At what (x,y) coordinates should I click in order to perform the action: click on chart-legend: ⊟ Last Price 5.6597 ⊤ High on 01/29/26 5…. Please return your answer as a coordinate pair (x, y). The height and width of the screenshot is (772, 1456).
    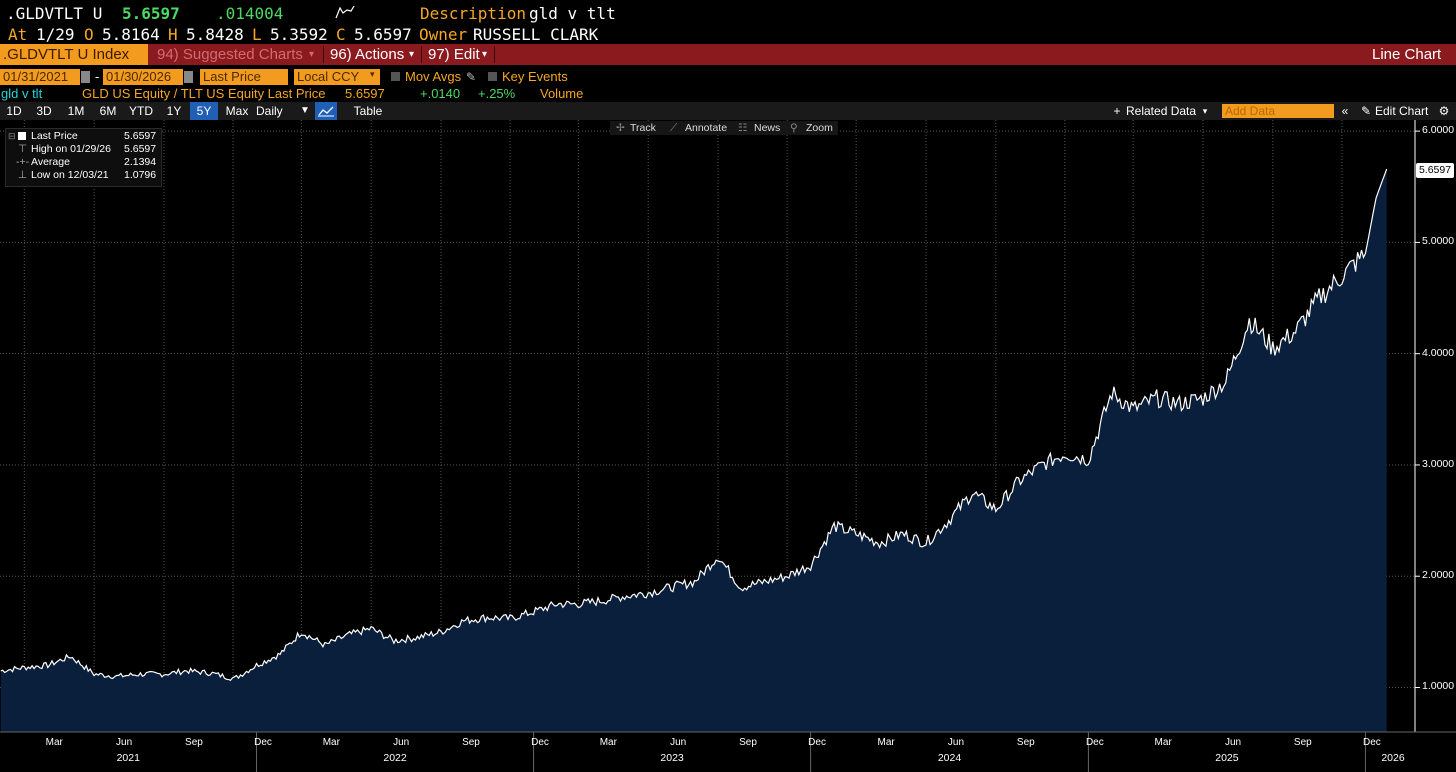
    Looking at the image, I should click on (83, 157).